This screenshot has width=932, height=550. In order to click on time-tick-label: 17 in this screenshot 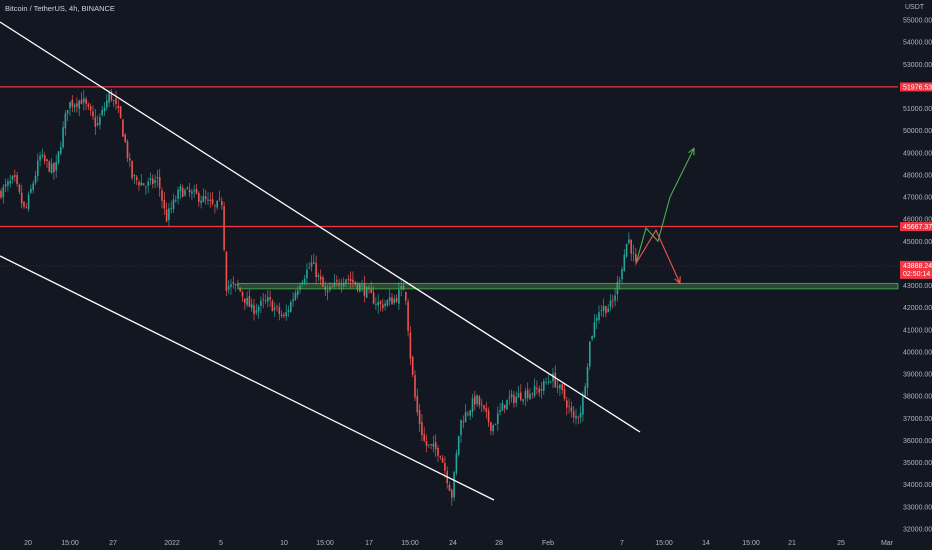, I will do `click(369, 543)`.